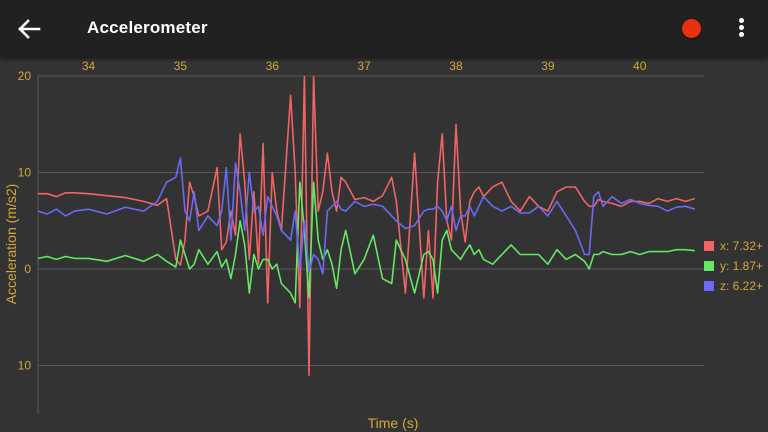 The height and width of the screenshot is (432, 768). I want to click on legend-item-z: z: 6.22+, so click(733, 286).